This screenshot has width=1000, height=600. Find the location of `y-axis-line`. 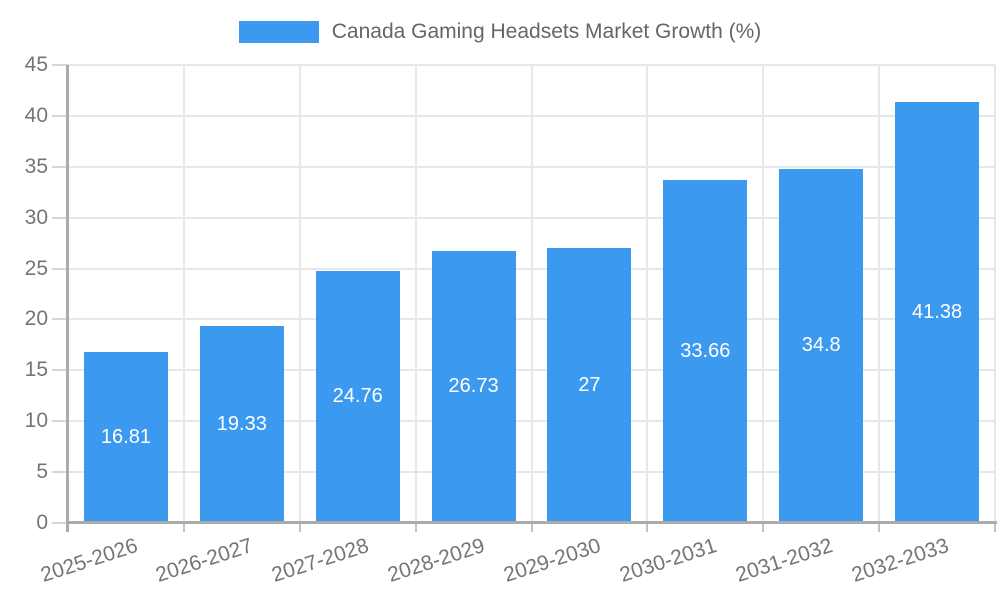

y-axis-line is located at coordinates (67, 298).